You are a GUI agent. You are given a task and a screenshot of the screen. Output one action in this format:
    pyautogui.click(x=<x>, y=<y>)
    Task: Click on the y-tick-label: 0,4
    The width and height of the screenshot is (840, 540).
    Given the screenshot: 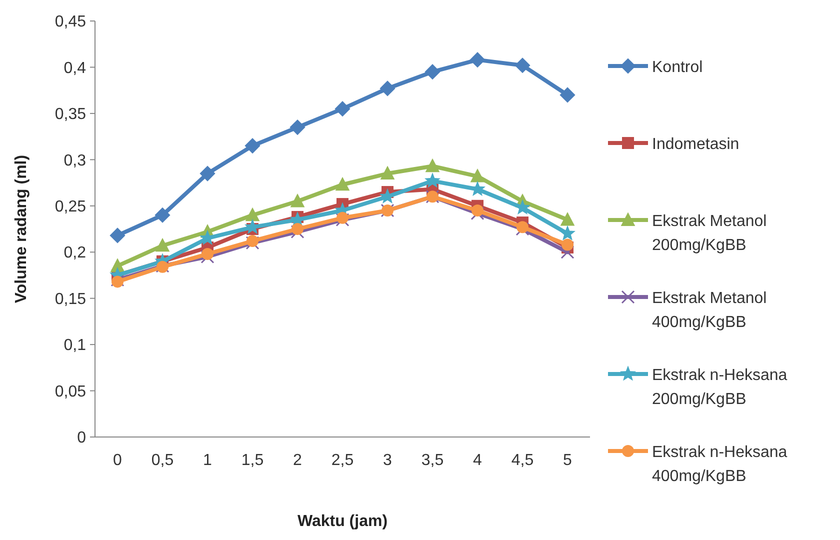 What is the action you would take?
    pyautogui.click(x=75, y=68)
    